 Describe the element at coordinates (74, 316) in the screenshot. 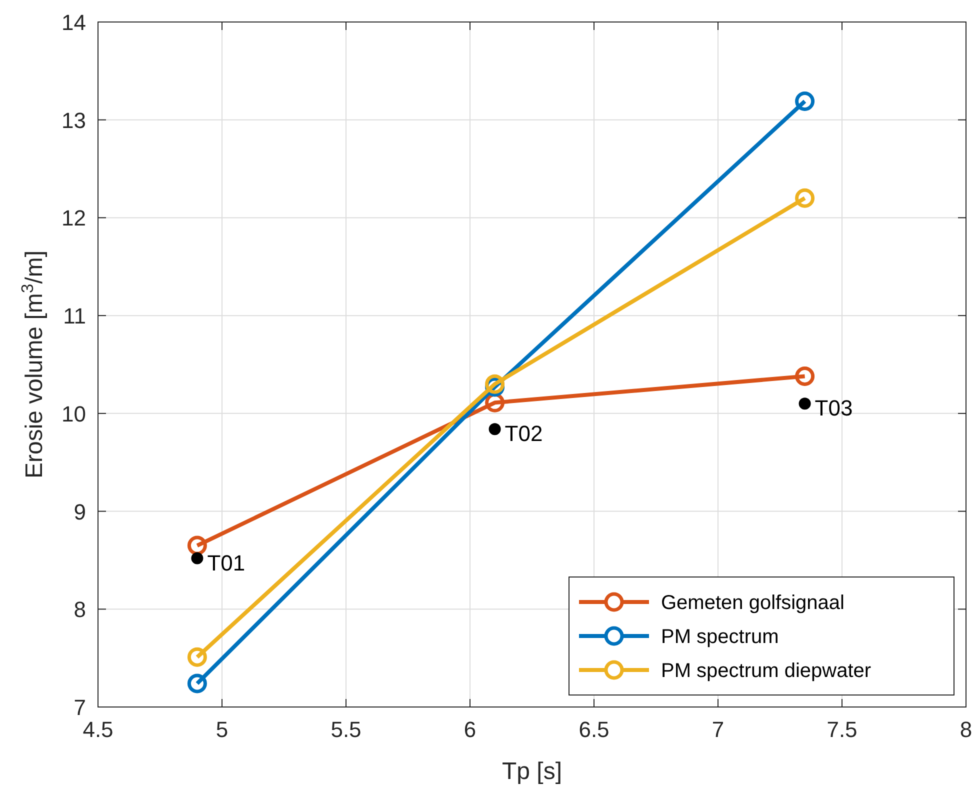

I see `y-tick-label: 11` at that location.